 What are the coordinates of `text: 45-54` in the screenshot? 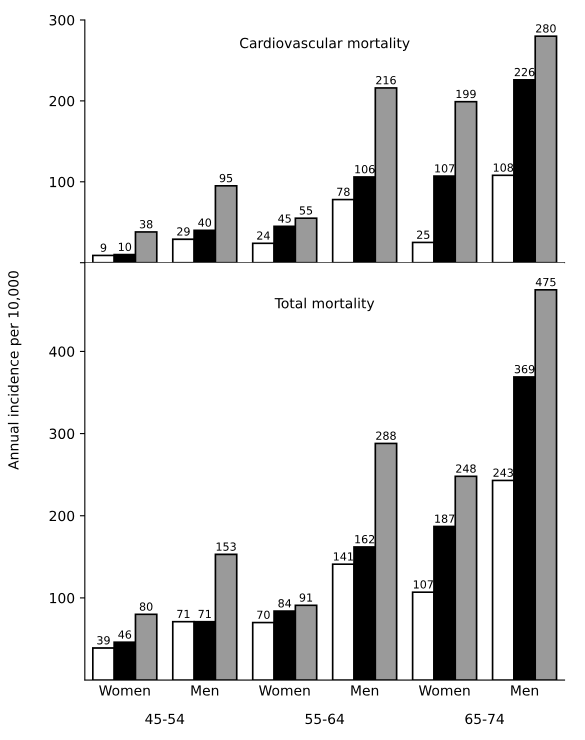 It's located at (164, 719).